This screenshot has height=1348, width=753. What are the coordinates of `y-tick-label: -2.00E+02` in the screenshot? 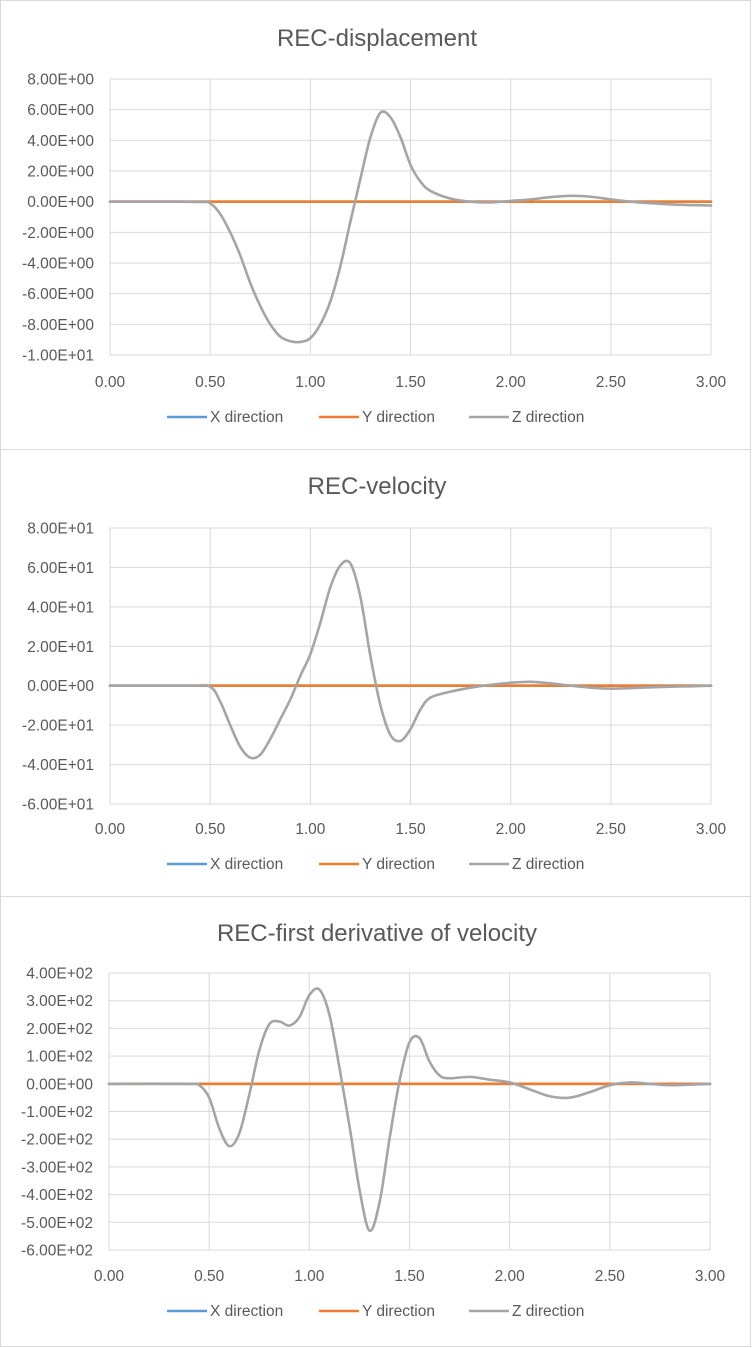 It's located at (57, 1140).